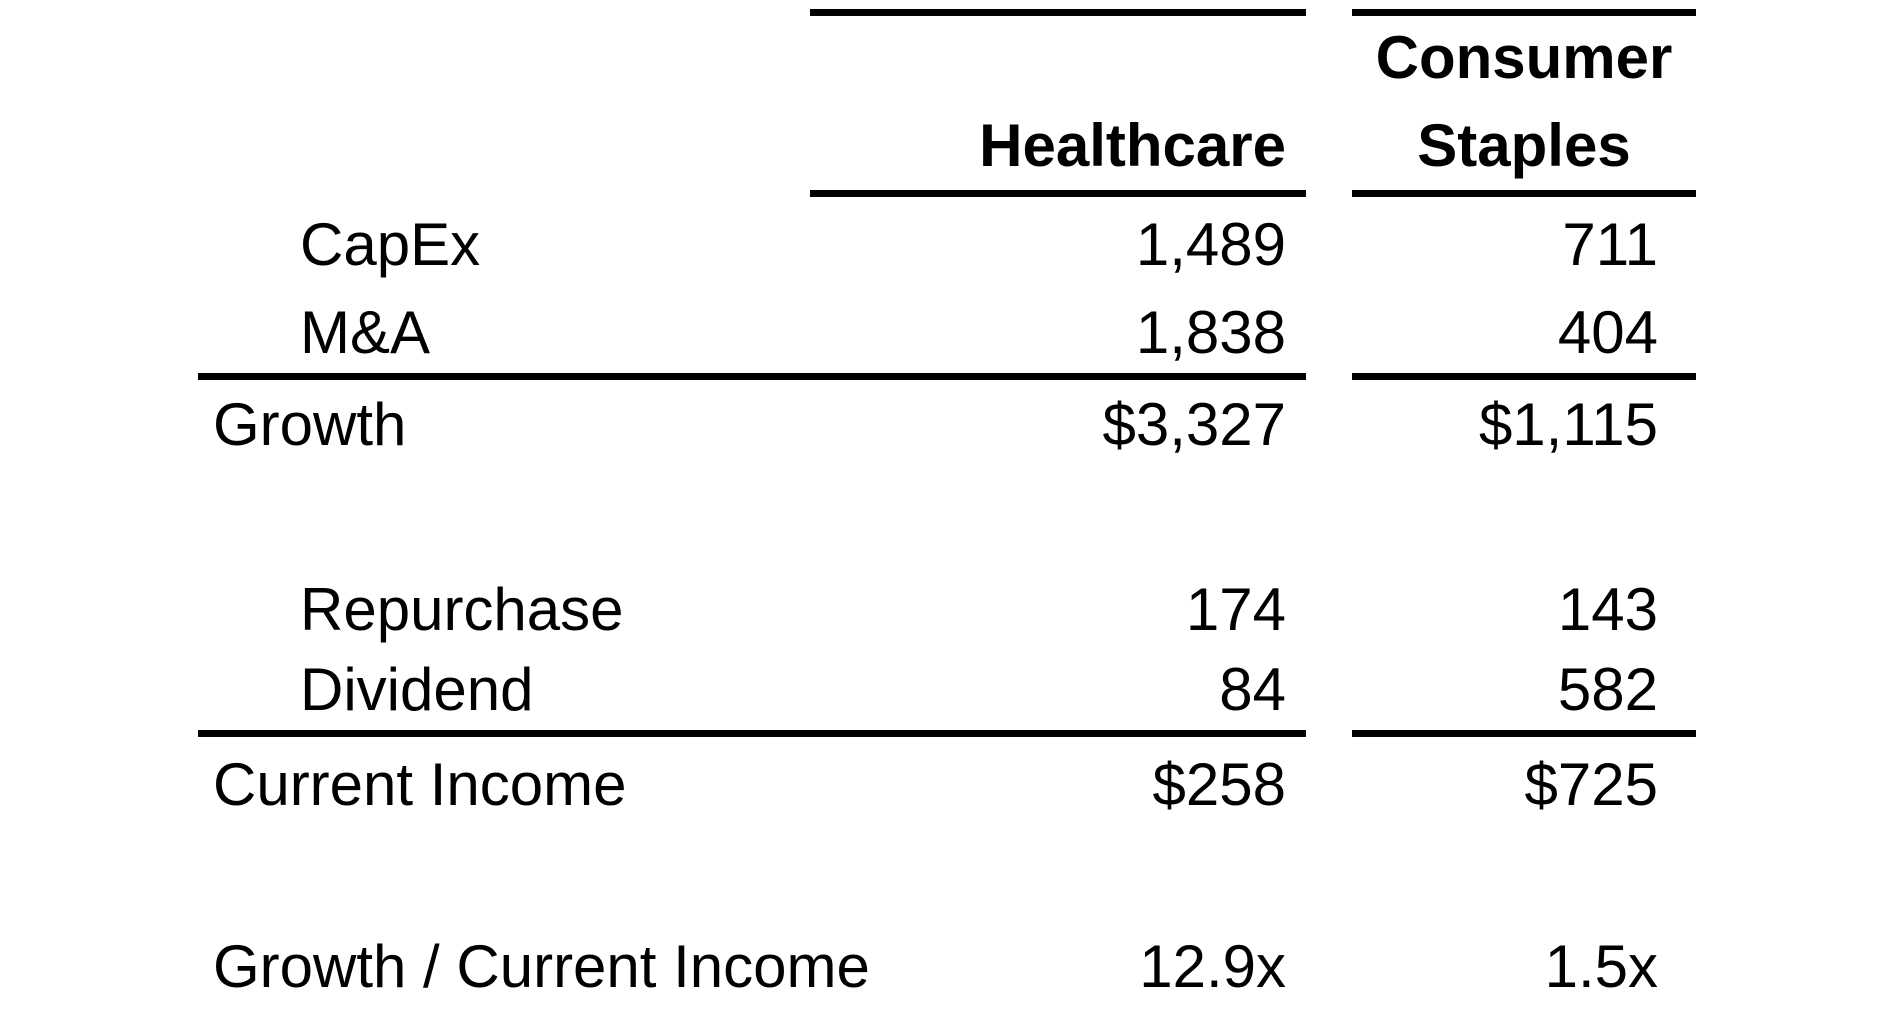 The width and height of the screenshot is (1886, 1032). Describe the element at coordinates (947, 245) in the screenshot. I see `table-row-capex: CapEx 1,489 711` at that location.